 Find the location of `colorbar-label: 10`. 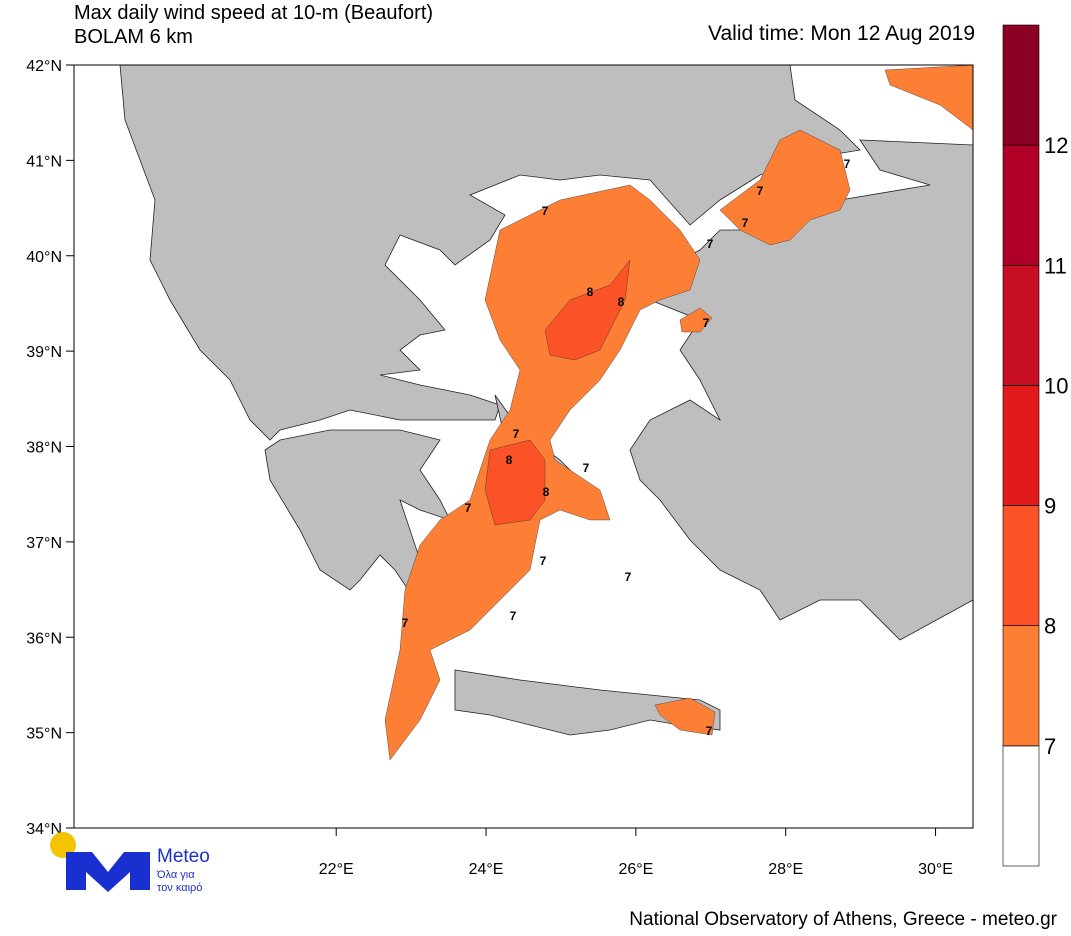

colorbar-label: 10 is located at coordinates (1056, 385).